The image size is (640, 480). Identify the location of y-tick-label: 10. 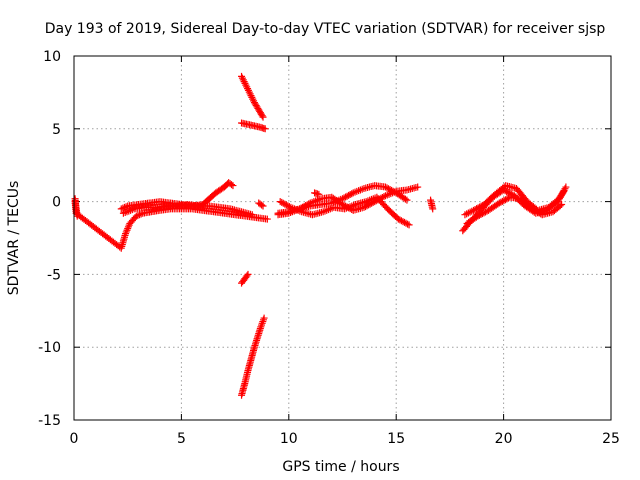
(52, 57).